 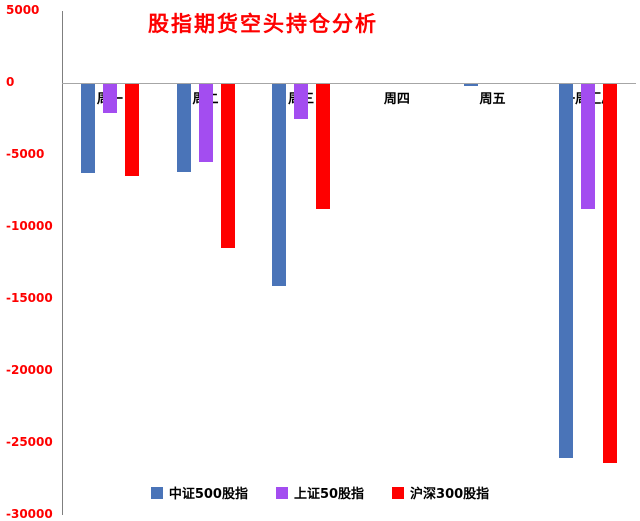 What do you see at coordinates (62, 263) in the screenshot?
I see `y-axis-line` at bounding box center [62, 263].